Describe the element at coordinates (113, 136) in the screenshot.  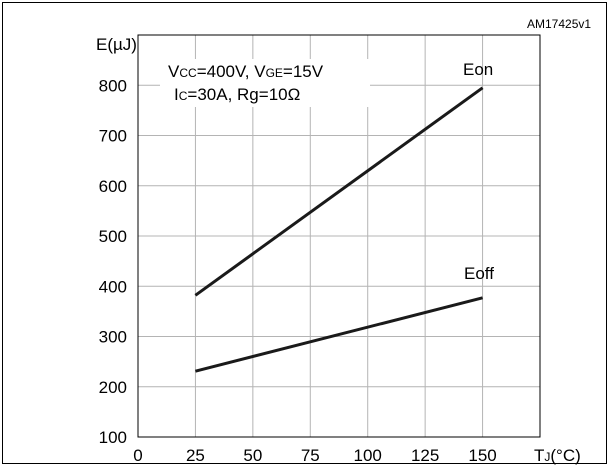
I see `y-tick-label: 700` at that location.